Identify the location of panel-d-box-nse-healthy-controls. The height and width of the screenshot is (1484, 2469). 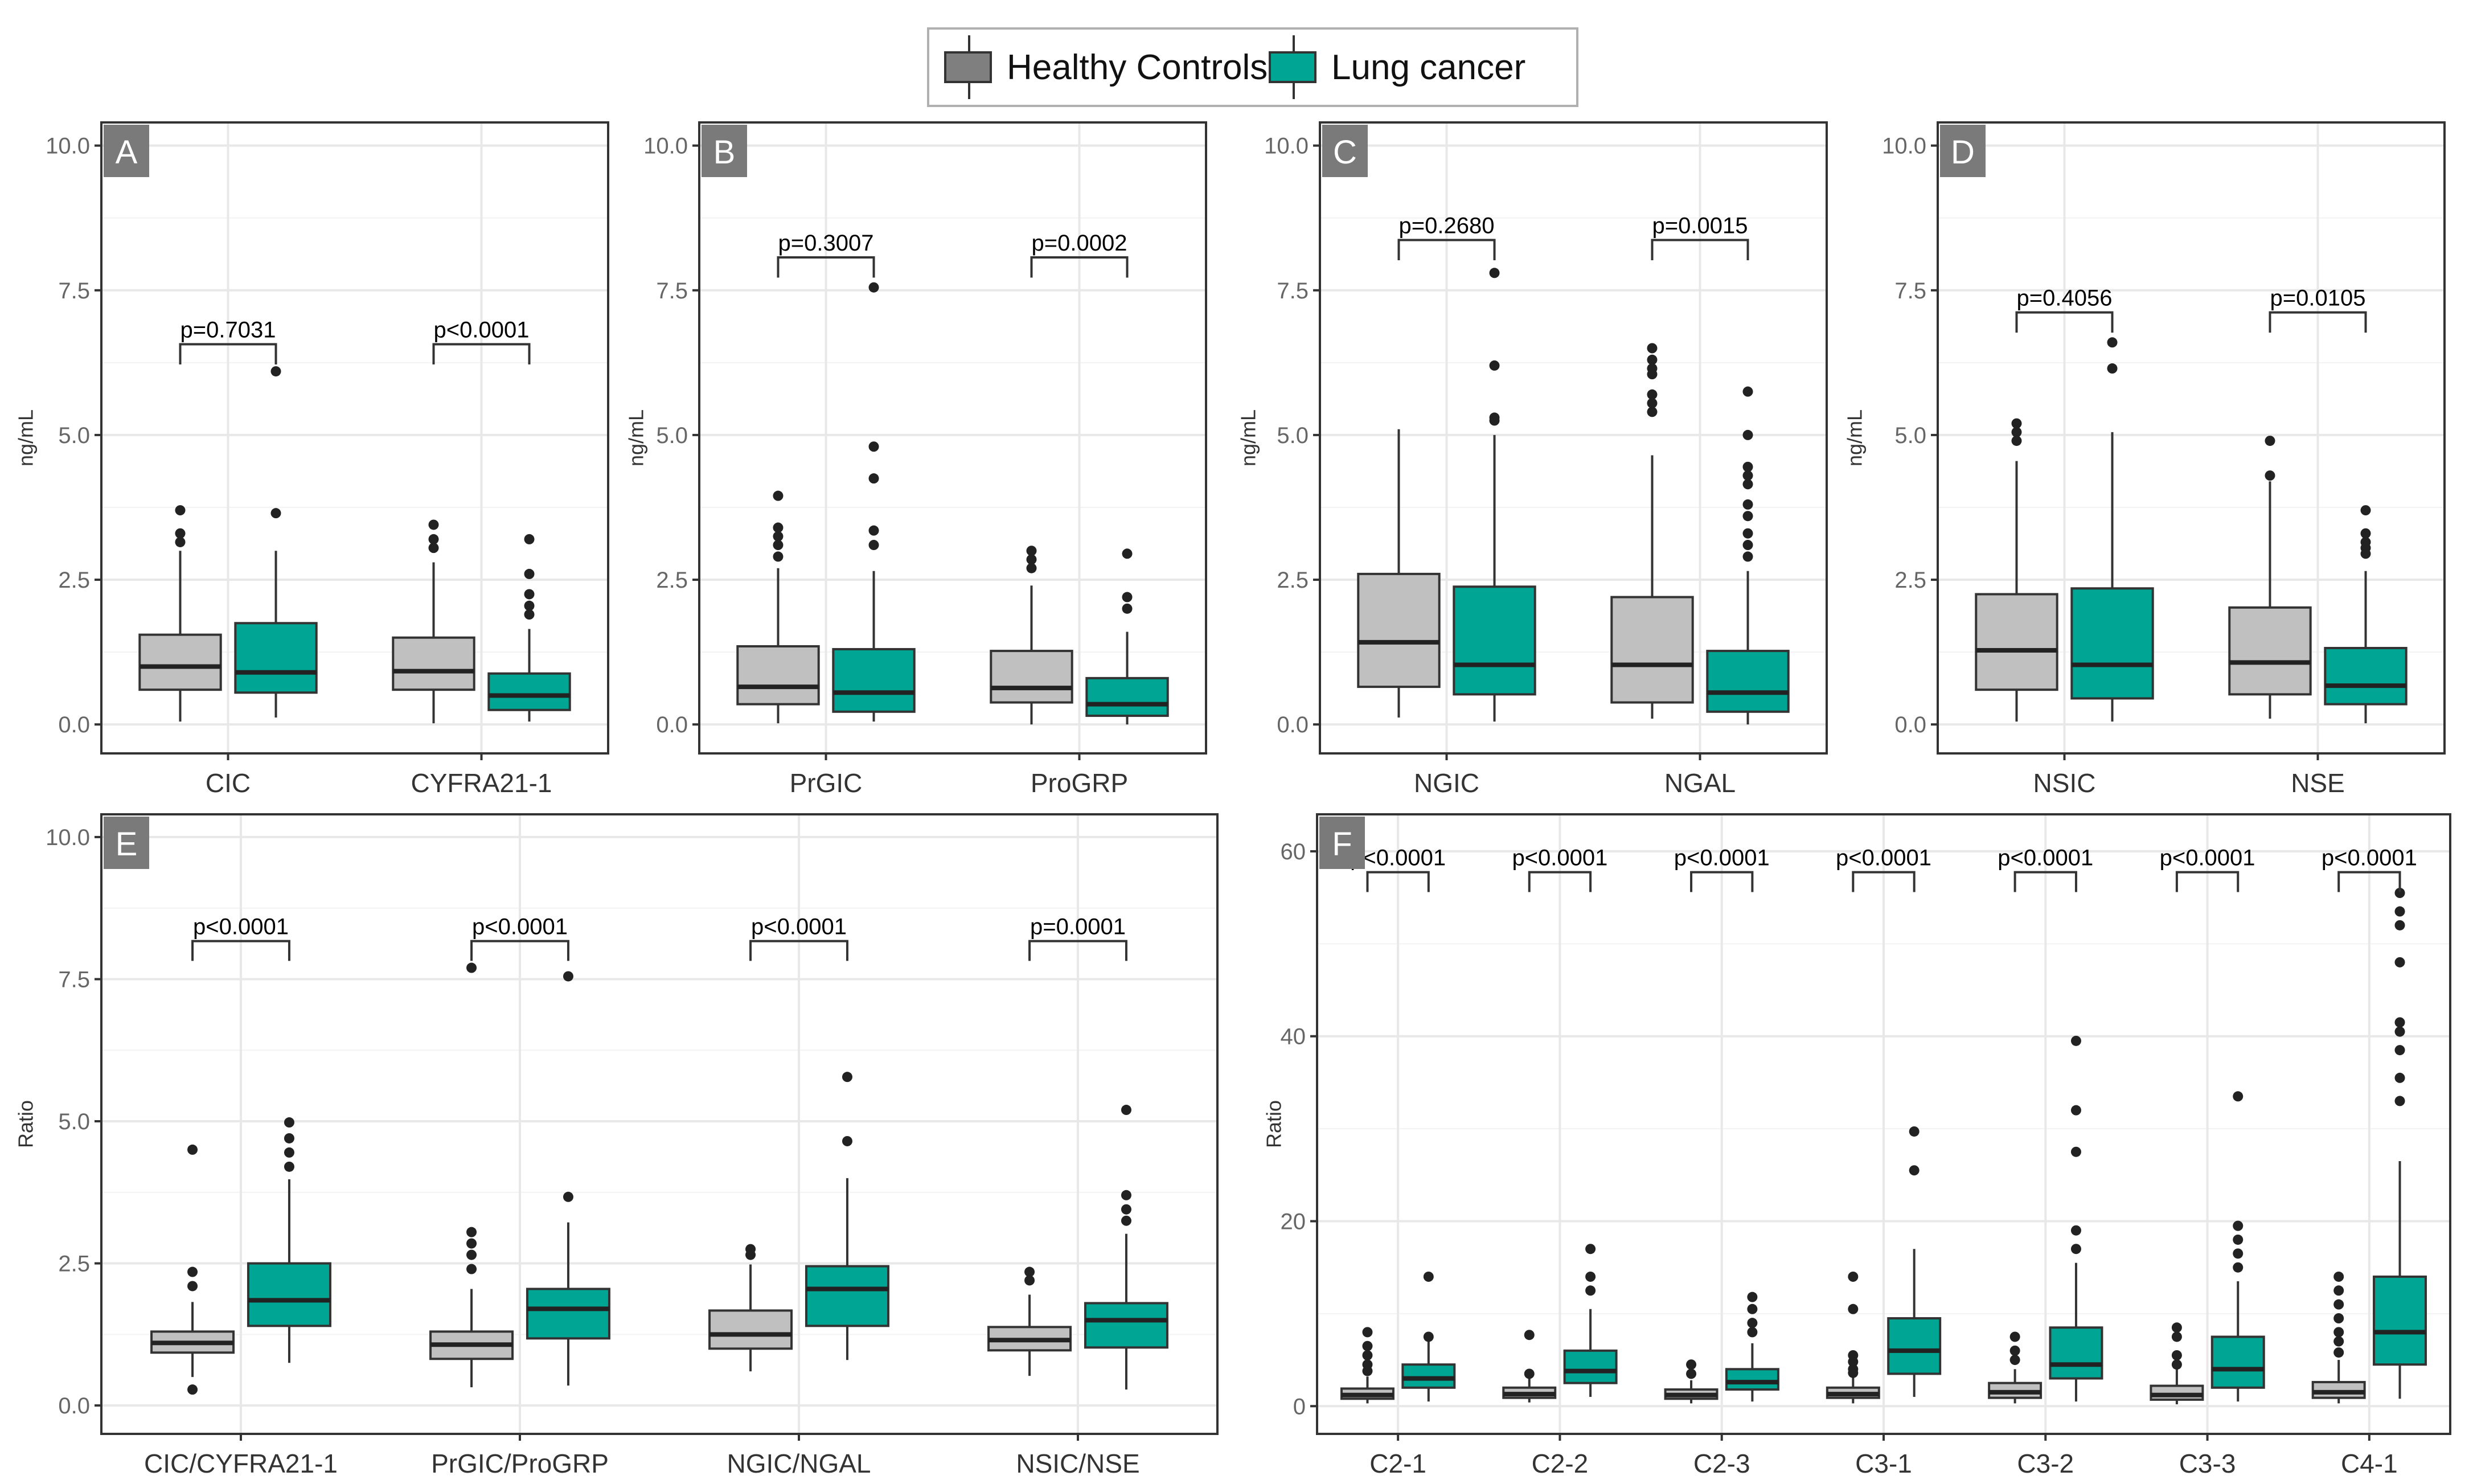
(2270, 577).